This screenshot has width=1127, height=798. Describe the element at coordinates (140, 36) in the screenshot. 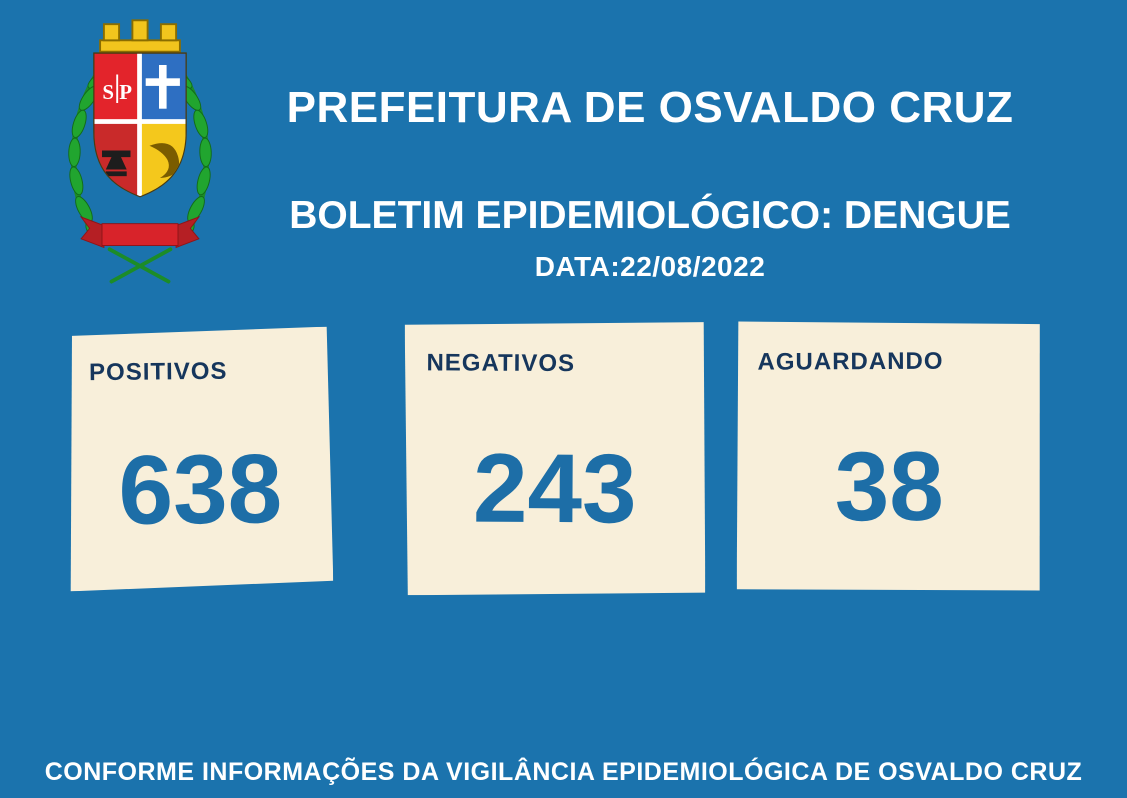

I see `crown-icon` at that location.